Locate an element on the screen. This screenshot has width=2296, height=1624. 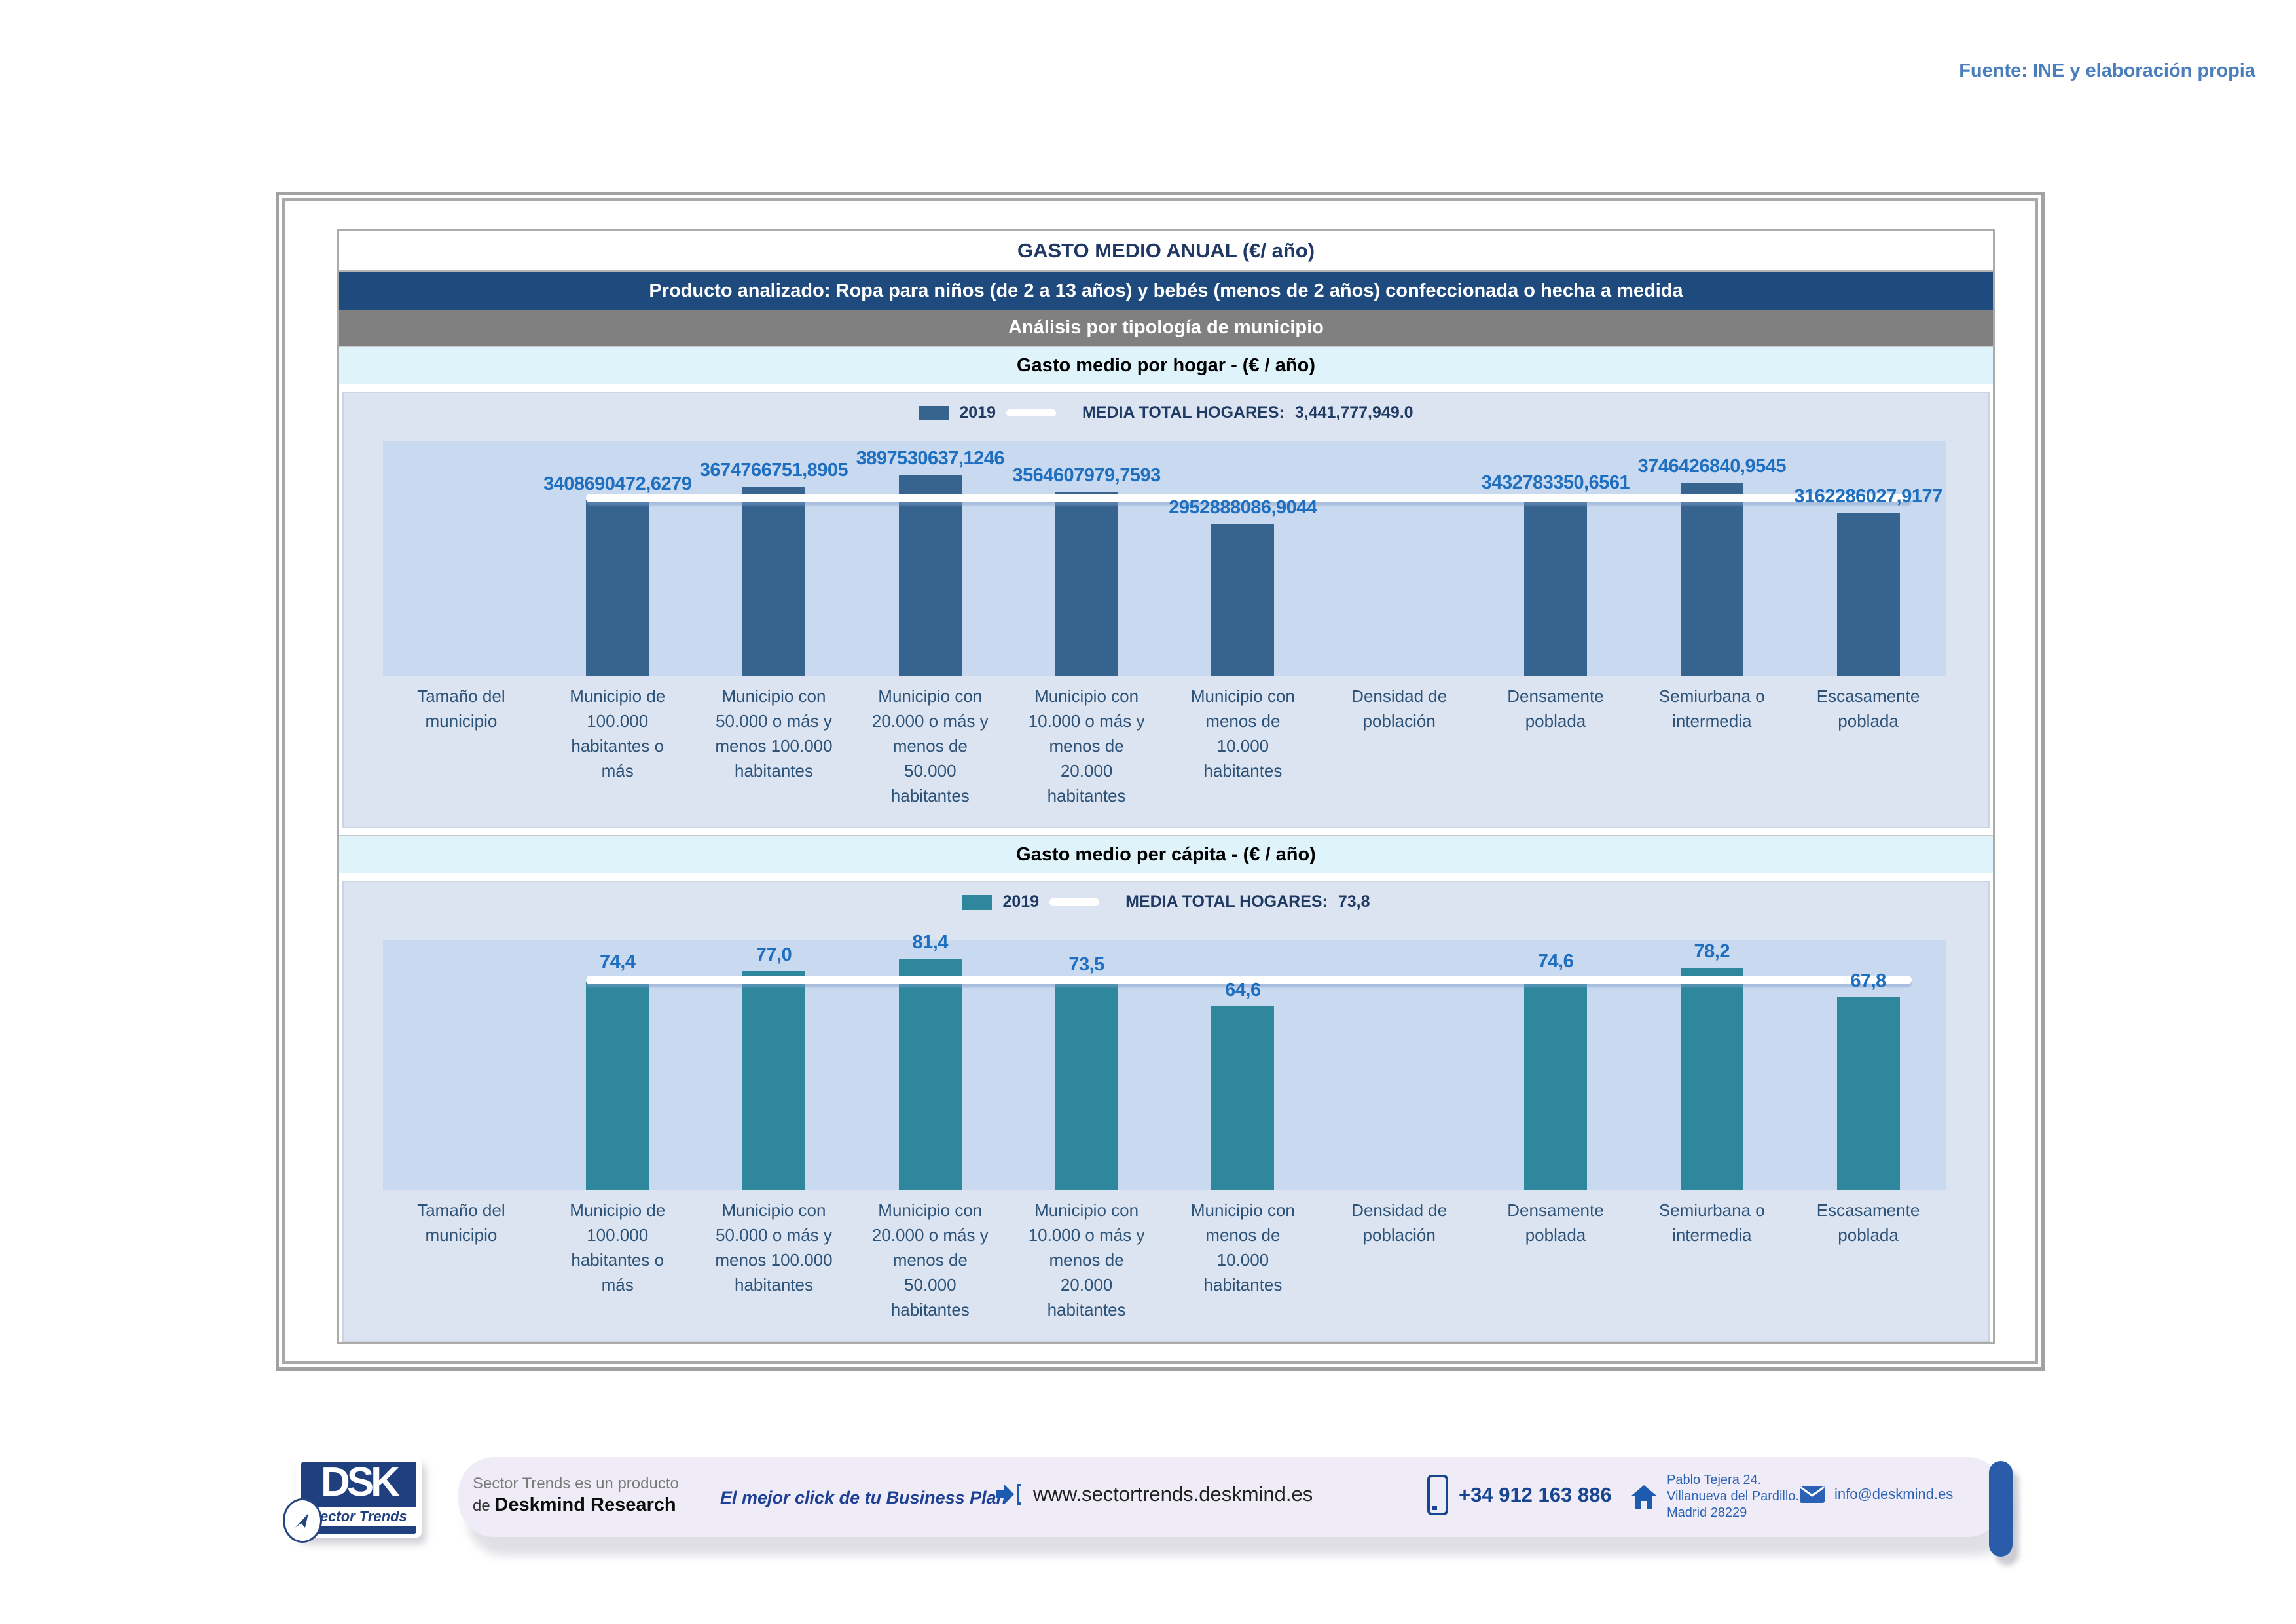
footer-website: www.sectortrends.deskmind.es is located at coordinates (1154, 1494).